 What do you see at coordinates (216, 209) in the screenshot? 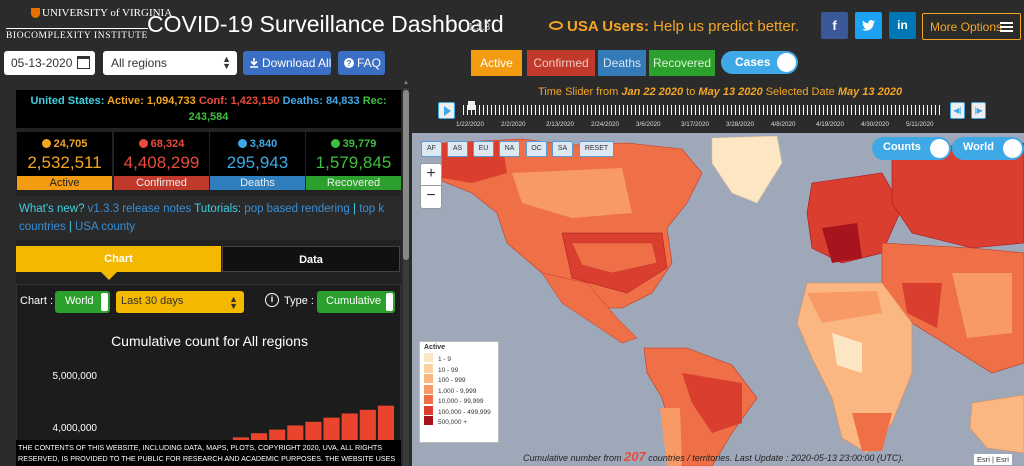
I see `tutorials-label: Tutorials:` at bounding box center [216, 209].